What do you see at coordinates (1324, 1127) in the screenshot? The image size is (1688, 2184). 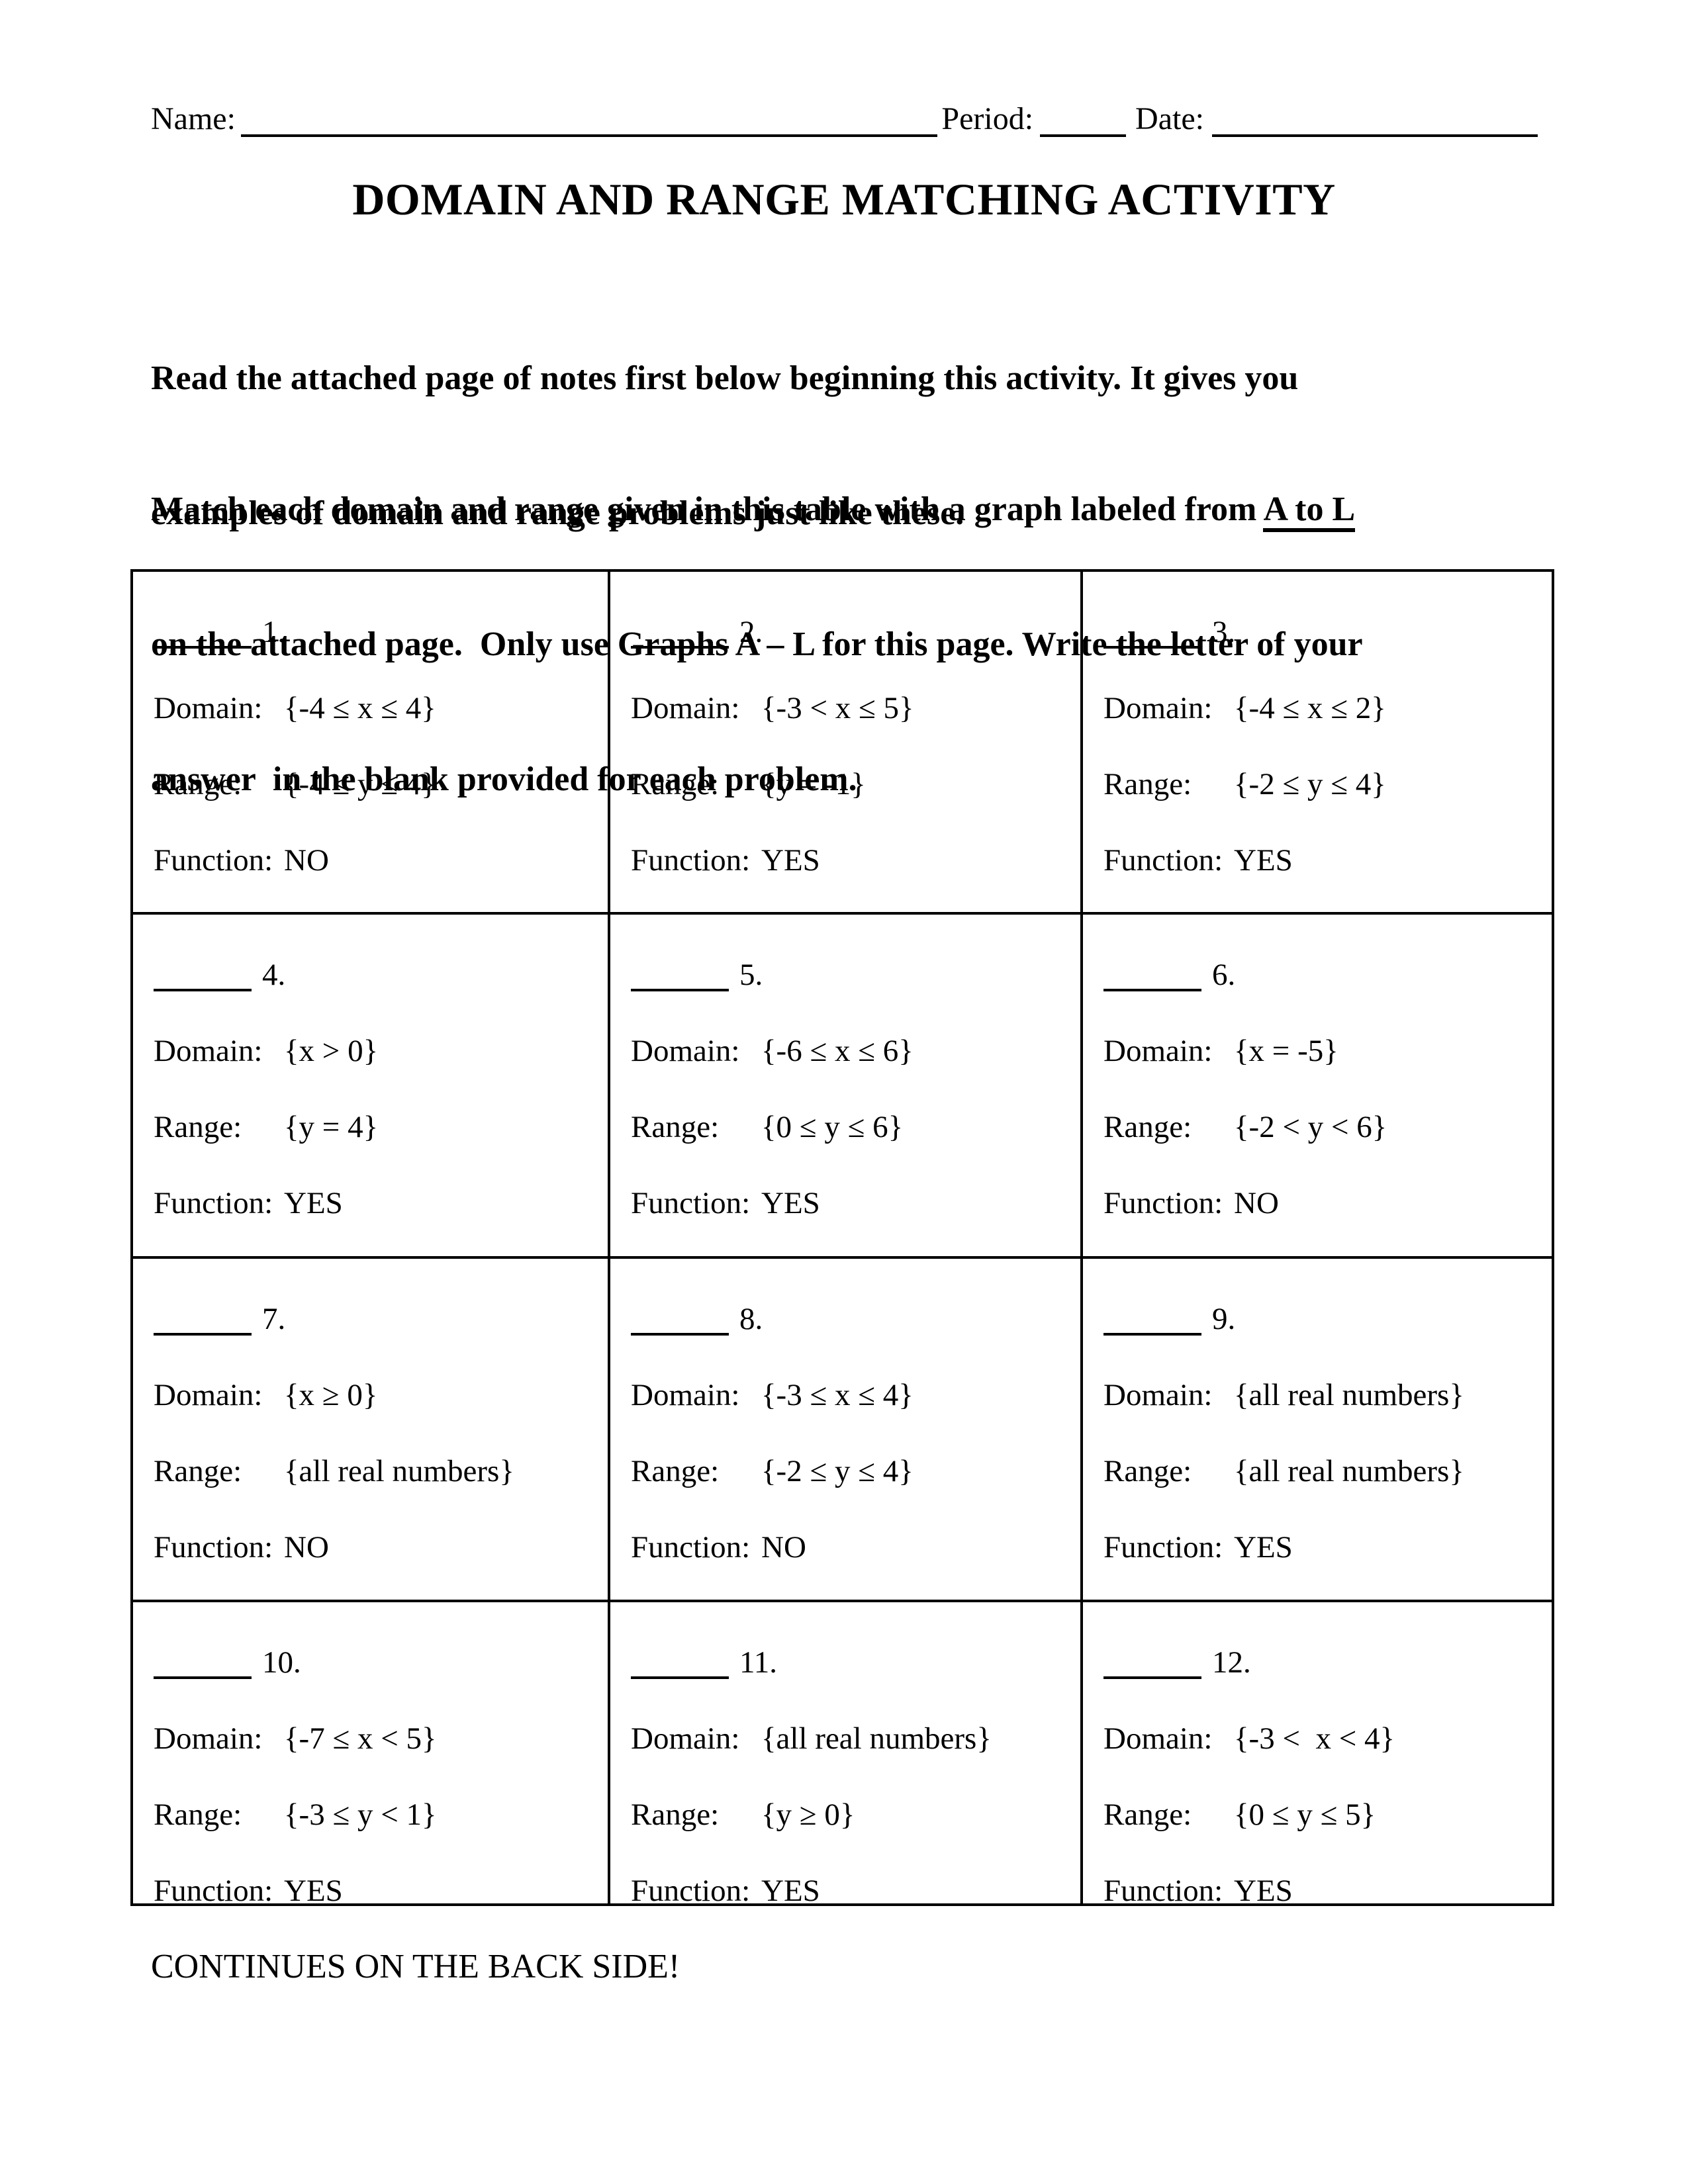 I see `range-line: Range: {-2 < y < 6}` at bounding box center [1324, 1127].